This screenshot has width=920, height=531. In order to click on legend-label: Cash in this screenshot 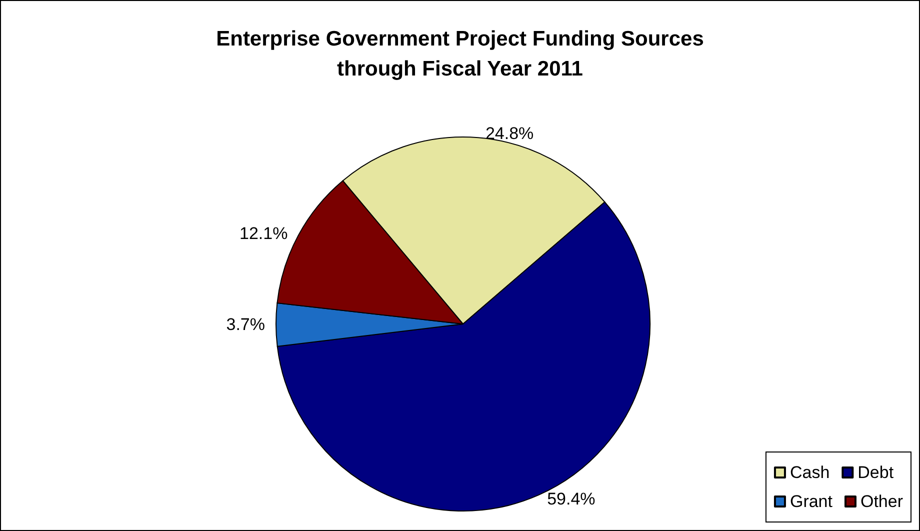, I will do `click(810, 472)`.